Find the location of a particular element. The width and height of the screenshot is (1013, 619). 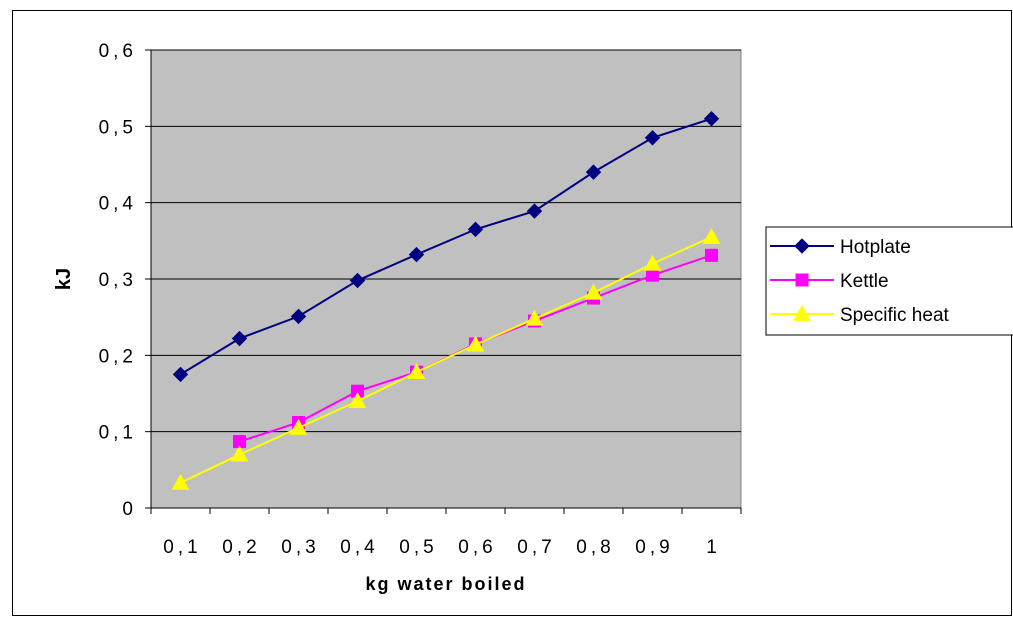

x-tick-label: 0,5 is located at coordinates (418, 547).